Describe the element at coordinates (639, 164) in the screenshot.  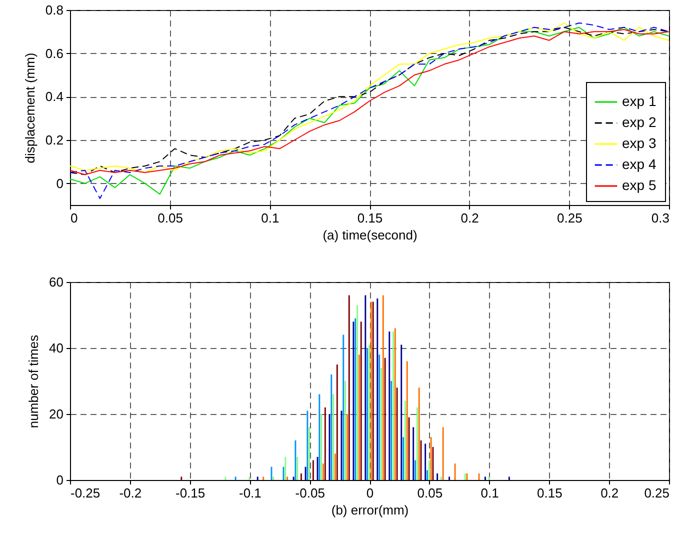
I see `legend-label: exp 4` at that location.